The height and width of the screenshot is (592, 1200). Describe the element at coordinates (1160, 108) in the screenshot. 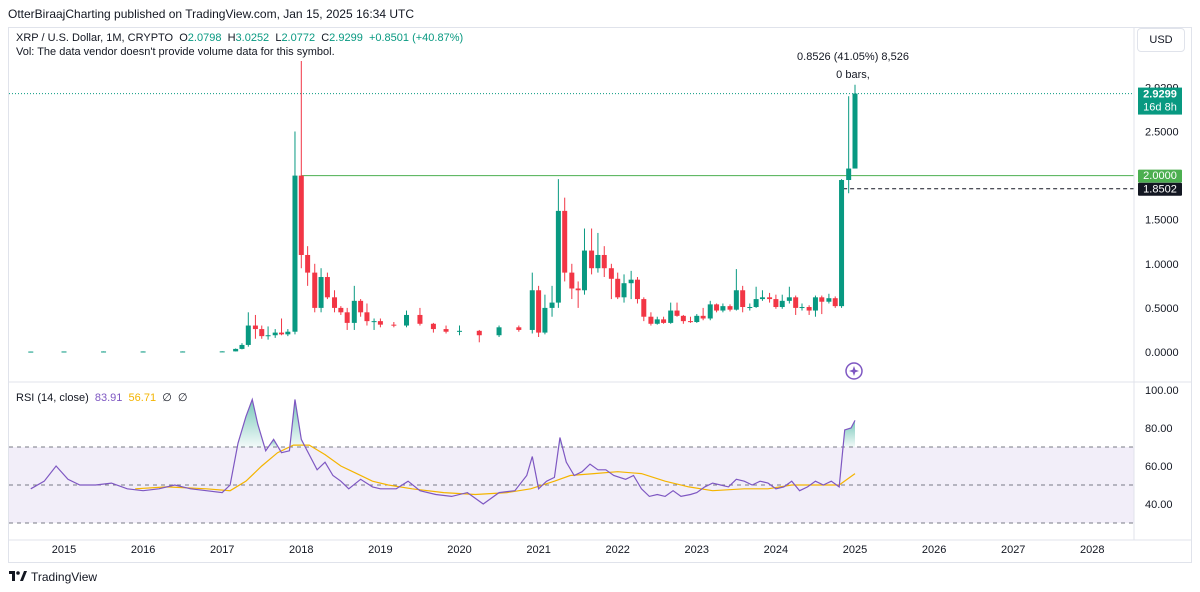

I see `countdown-badge-text: 16d 8h` at that location.